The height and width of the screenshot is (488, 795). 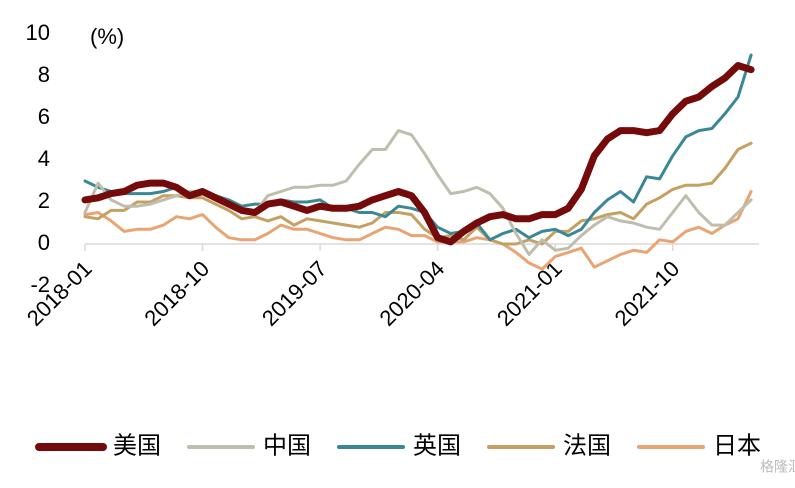 What do you see at coordinates (176, 293) in the screenshot?
I see `x-tick-label: 2018-10` at bounding box center [176, 293].